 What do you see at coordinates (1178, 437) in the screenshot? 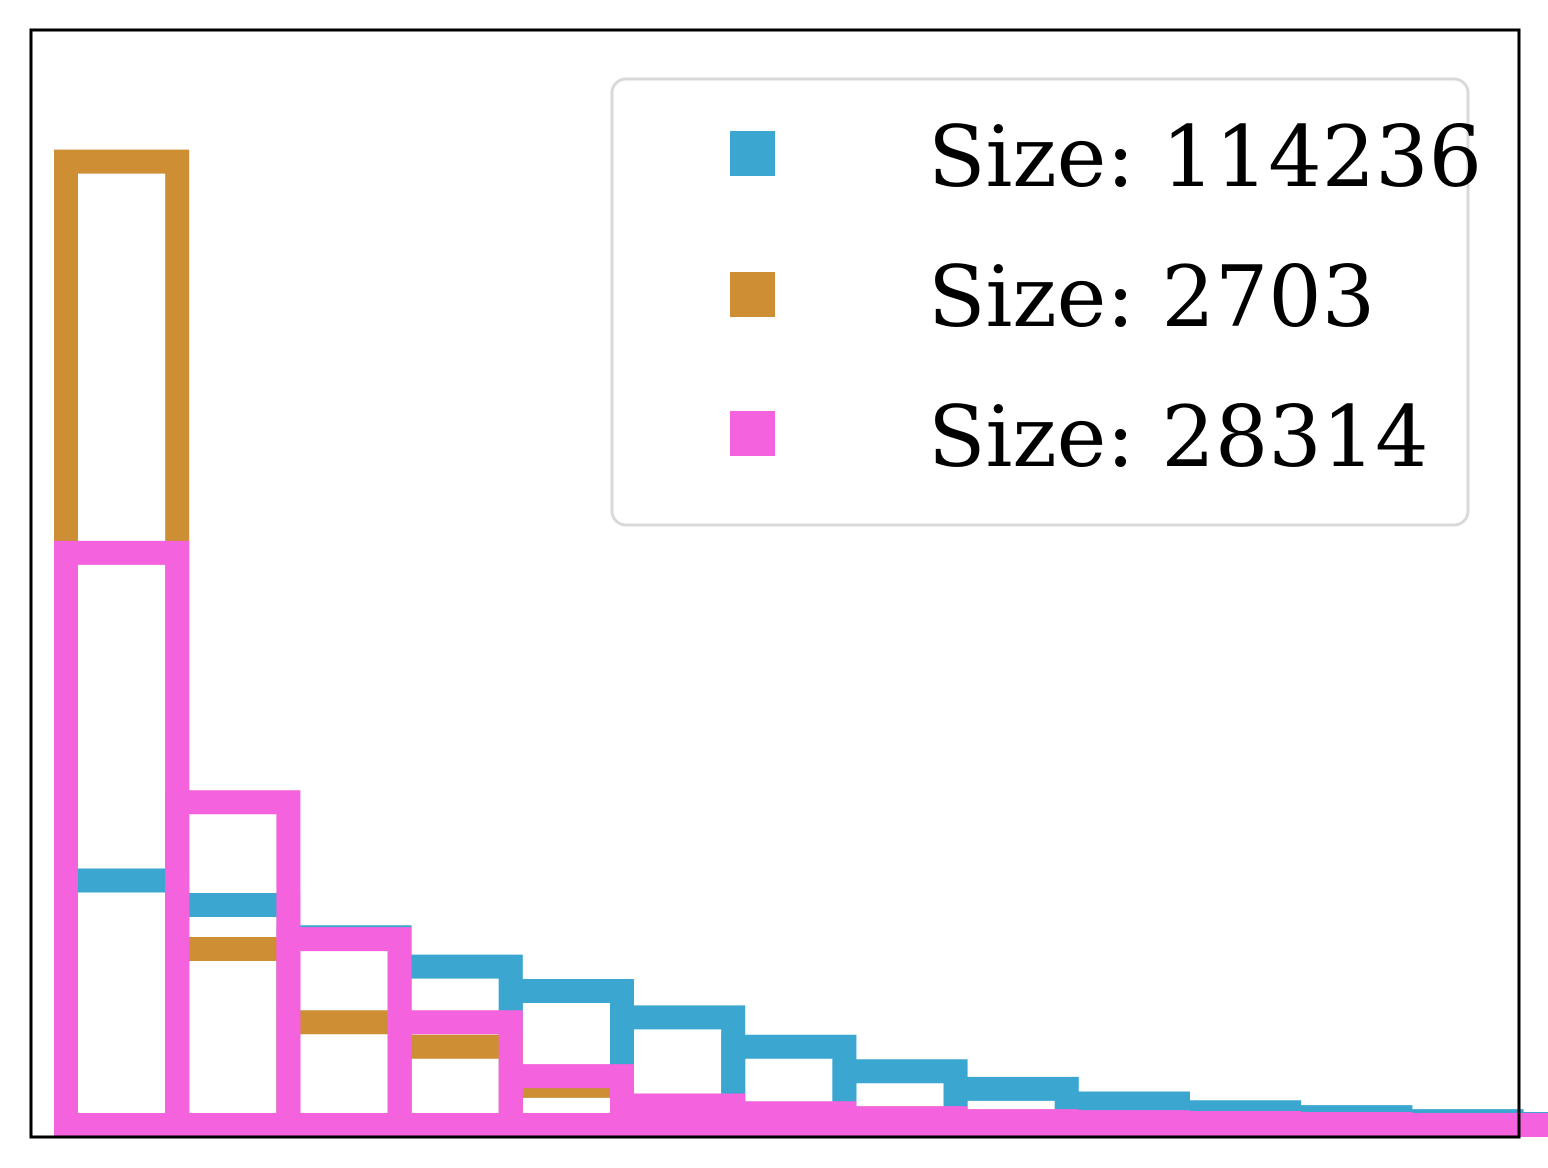
I see `legend-label-3: Size: 28314` at bounding box center [1178, 437].